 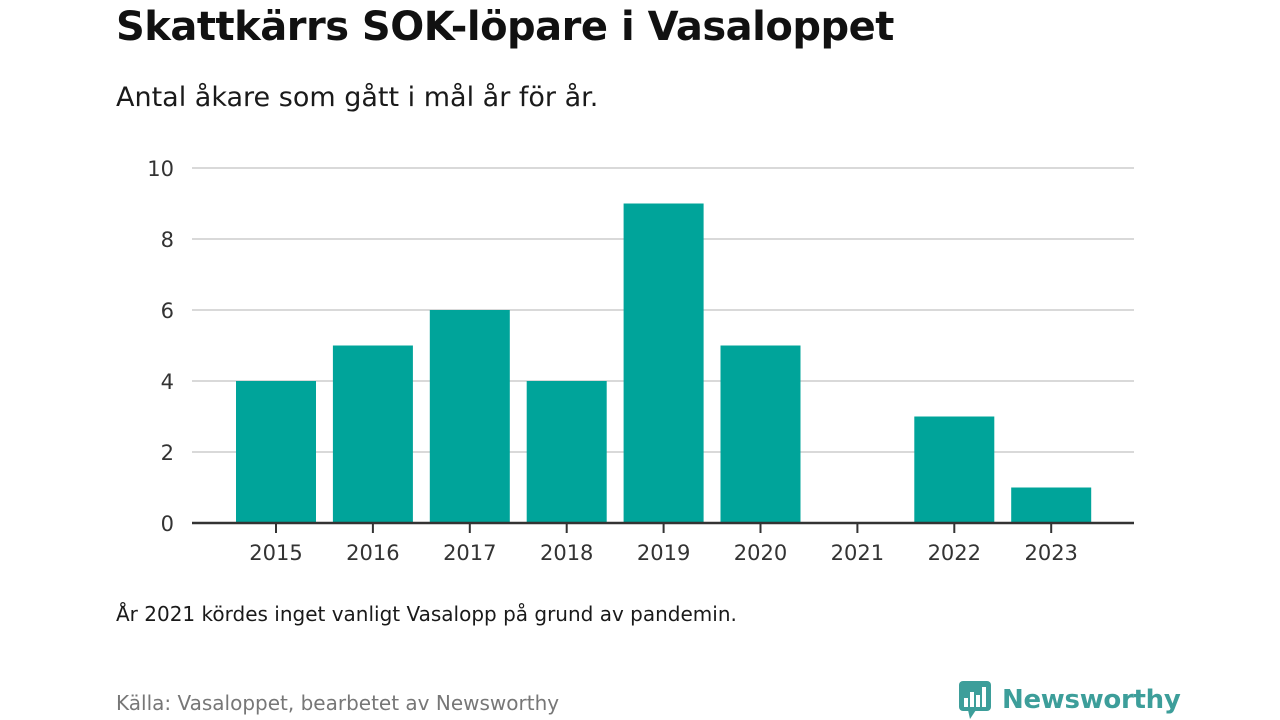 What do you see at coordinates (505, 27) in the screenshot?
I see `chart-title: Skattkärrs SOK-löpare i Vasaloppet` at bounding box center [505, 27].